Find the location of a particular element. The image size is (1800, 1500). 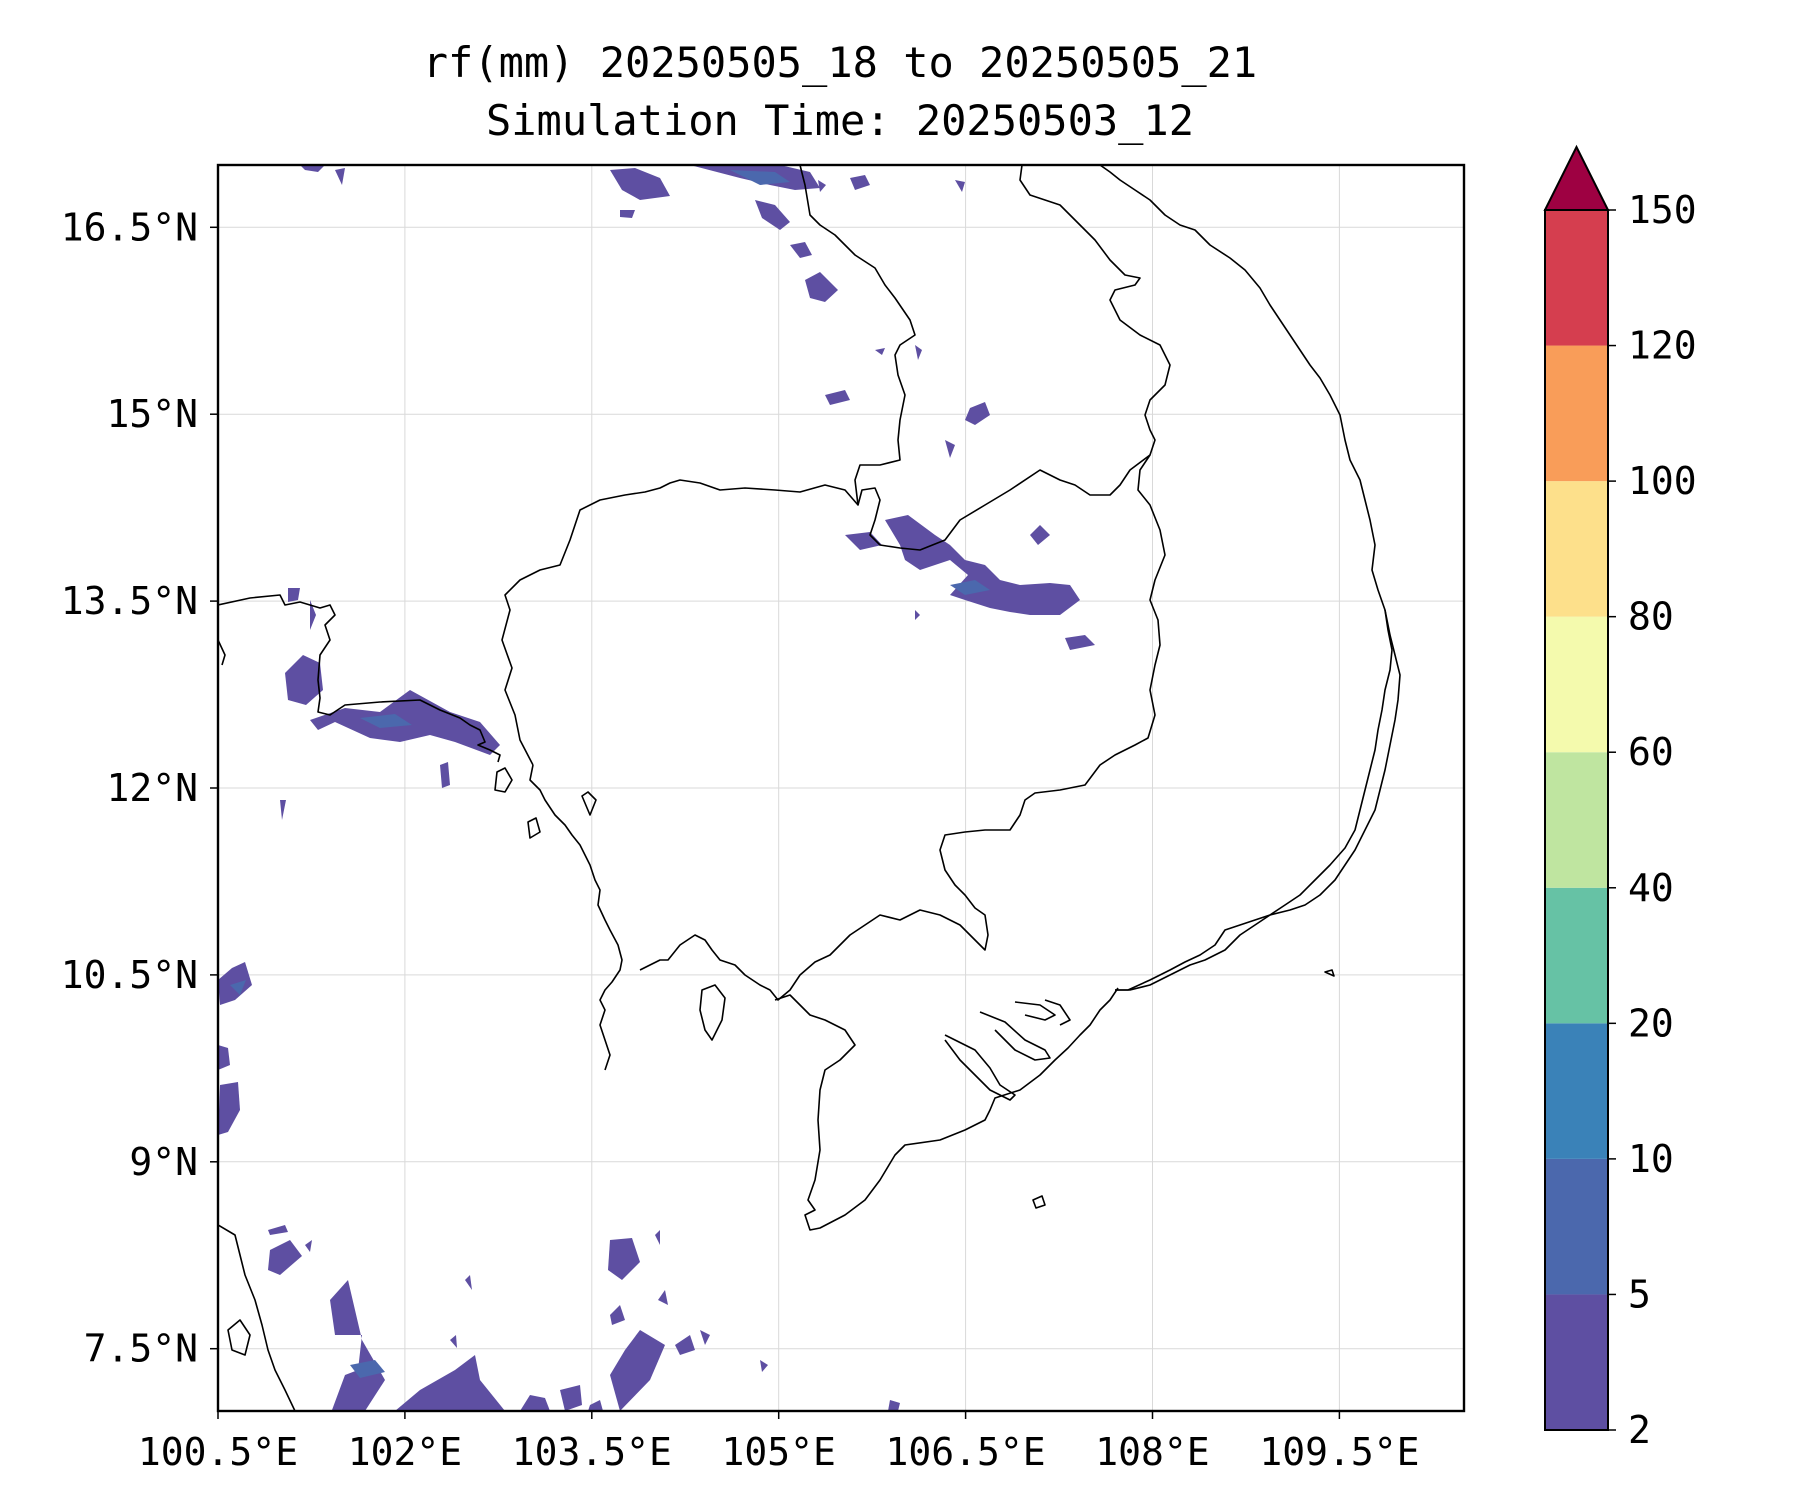

colorbar-label-60: 60 is located at coordinates (1651, 752).